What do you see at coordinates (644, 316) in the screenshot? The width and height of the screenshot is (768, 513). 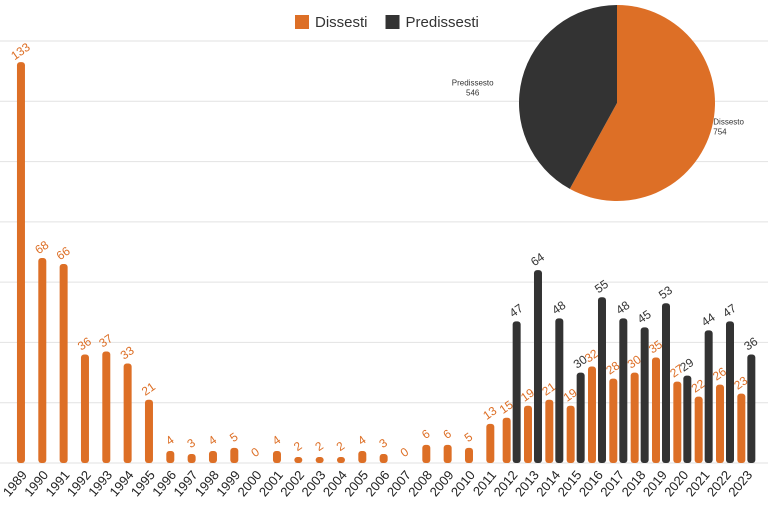 I see `value-label: 45` at bounding box center [644, 316].